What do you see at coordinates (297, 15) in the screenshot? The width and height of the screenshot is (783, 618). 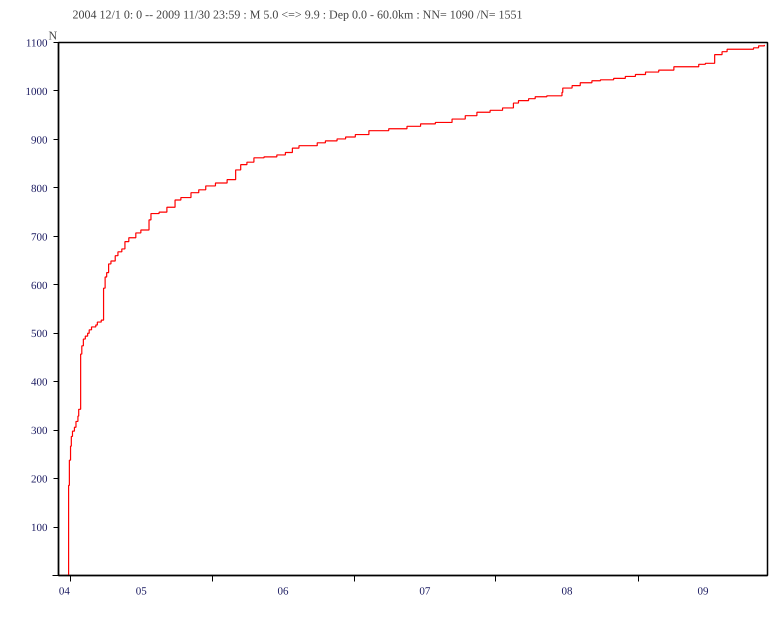 I see `chart-title: 2004 12/1 0: 0 -- 2009 11/30 23:59 : M 5.0 <=> 9.9 : Dep 0.0 - 60.0km : NN= 1090 /N= 1551` at bounding box center [297, 15].